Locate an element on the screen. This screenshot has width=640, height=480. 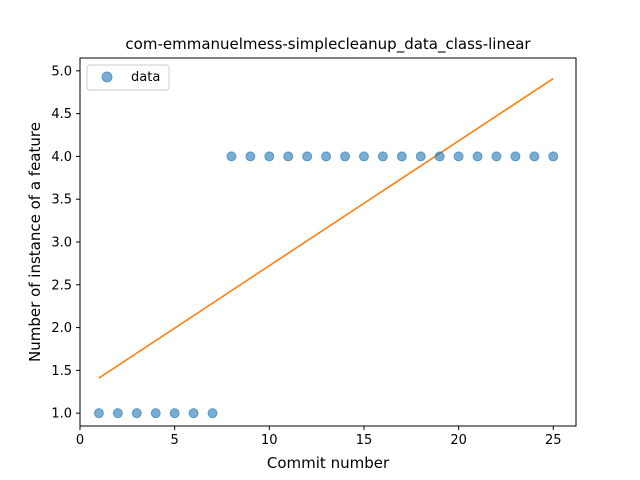
y-tick-label: 5.0 is located at coordinates (61, 71).